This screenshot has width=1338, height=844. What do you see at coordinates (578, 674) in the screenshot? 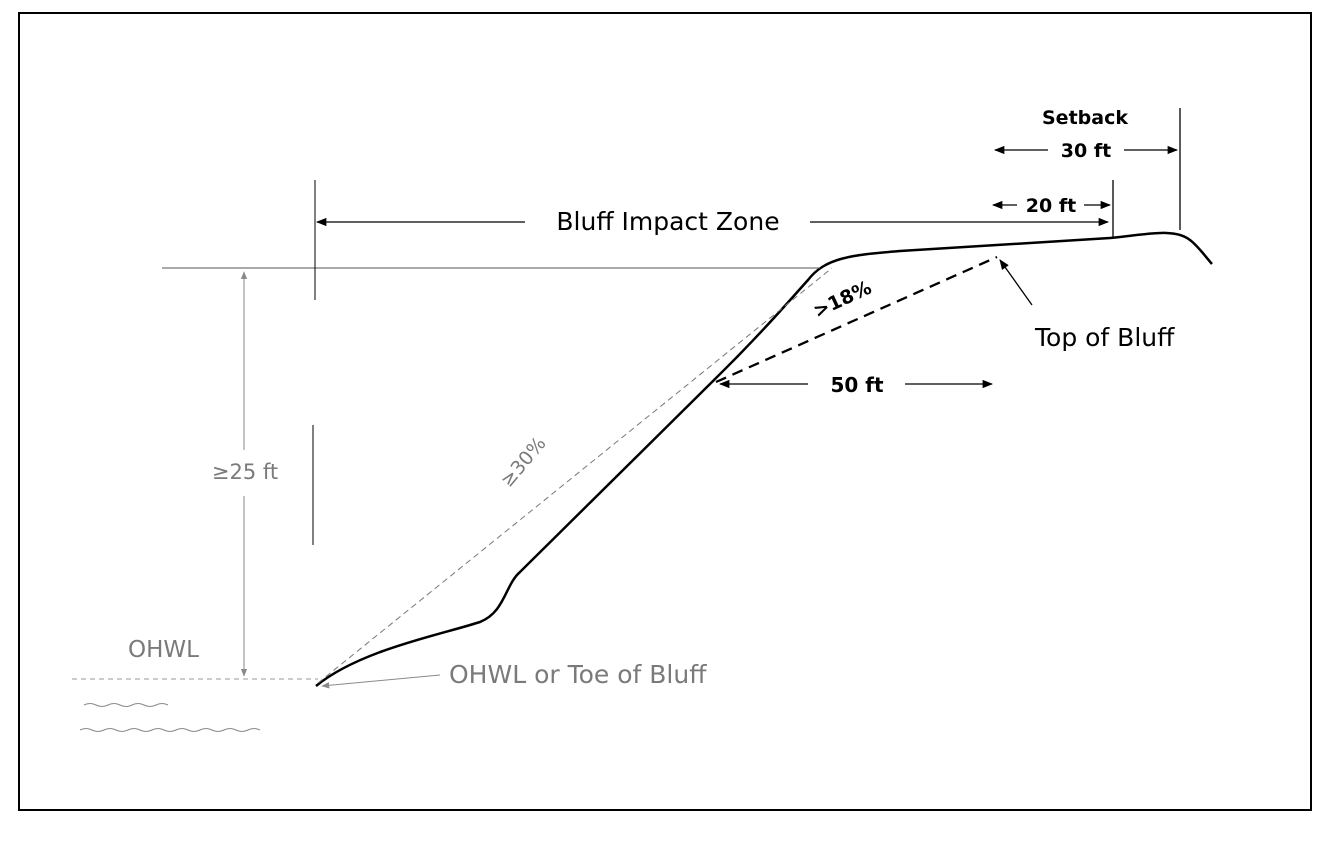
I see `toe-of-bluff-label: OHWL or Toe of Bluff` at bounding box center [578, 674].